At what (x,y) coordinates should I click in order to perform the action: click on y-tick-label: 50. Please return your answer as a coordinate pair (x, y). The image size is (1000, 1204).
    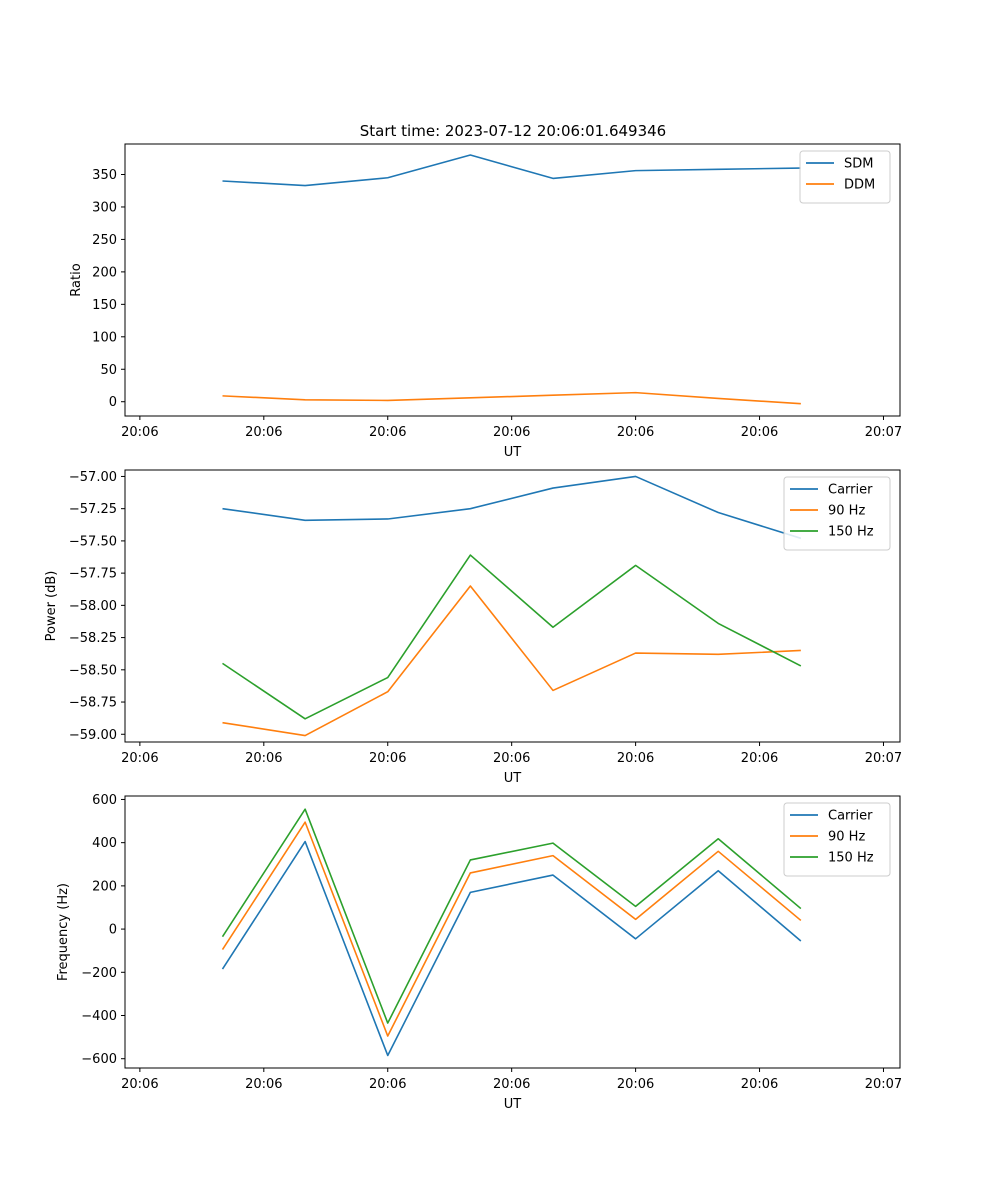
    Looking at the image, I should click on (108, 370).